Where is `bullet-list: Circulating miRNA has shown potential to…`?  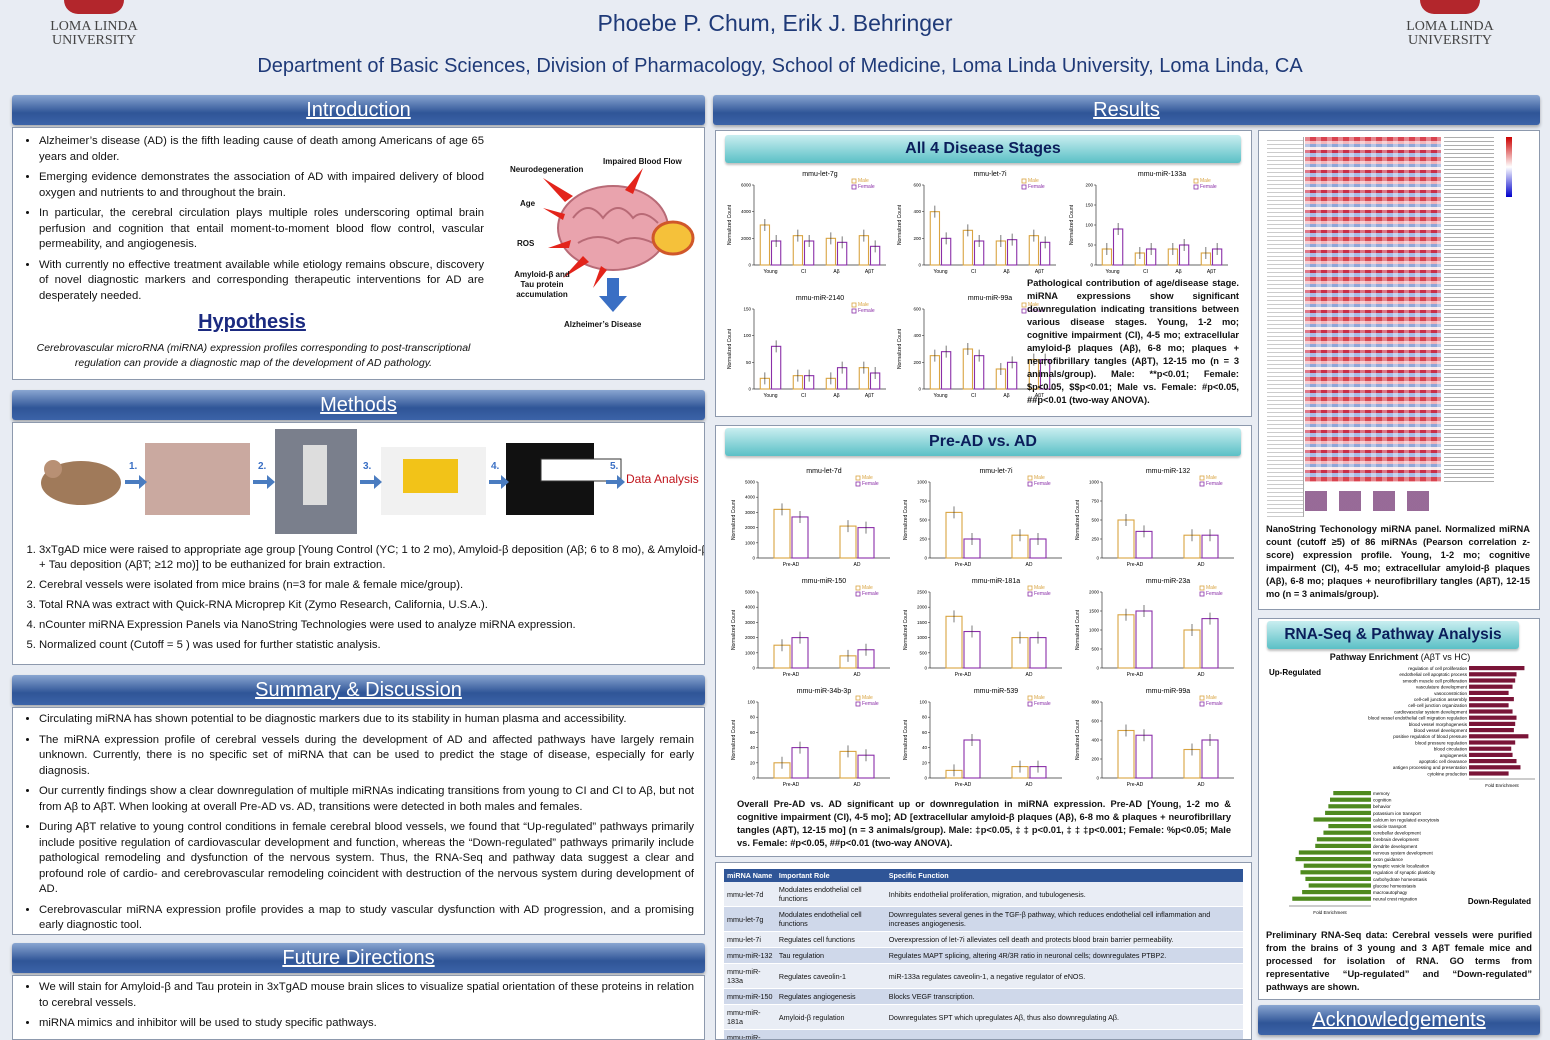 bullet-list: Circulating miRNA has shown potential to… is located at coordinates (353, 823).